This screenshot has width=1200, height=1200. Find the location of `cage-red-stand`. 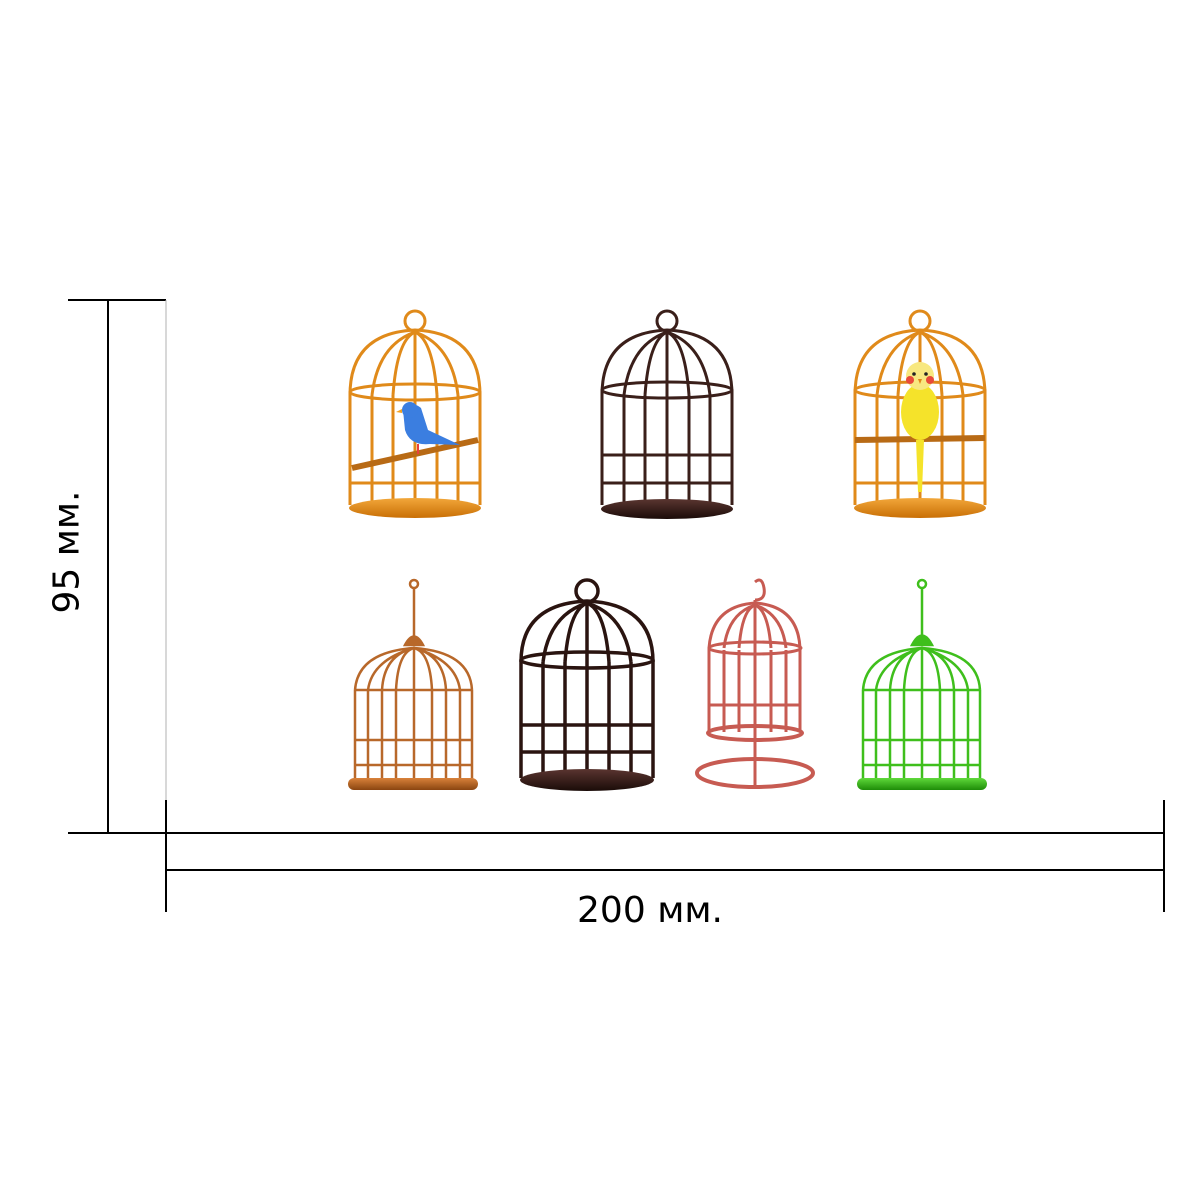

cage-red-stand is located at coordinates (755, 683).